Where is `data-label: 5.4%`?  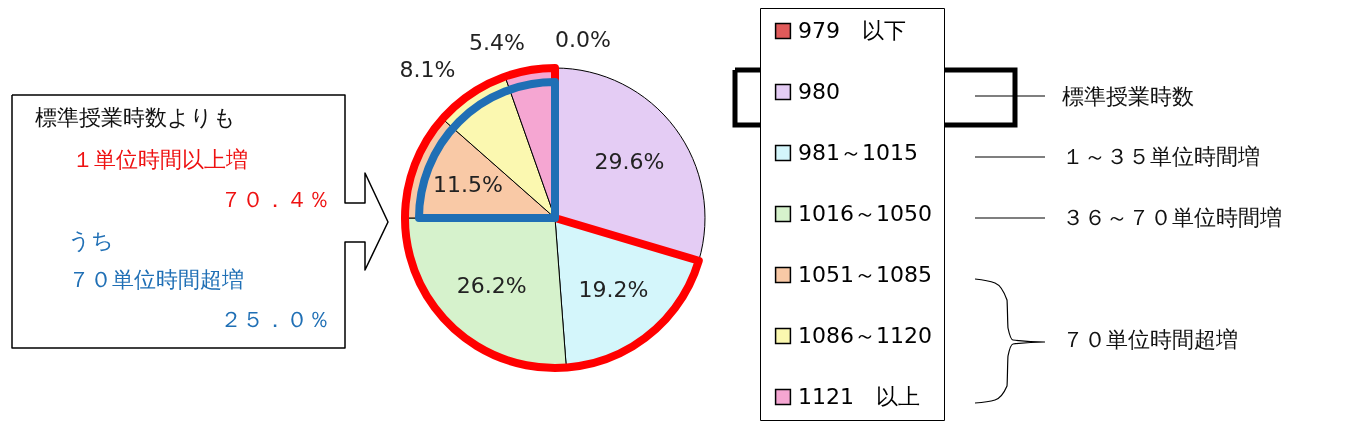
data-label: 5.4% is located at coordinates (497, 42).